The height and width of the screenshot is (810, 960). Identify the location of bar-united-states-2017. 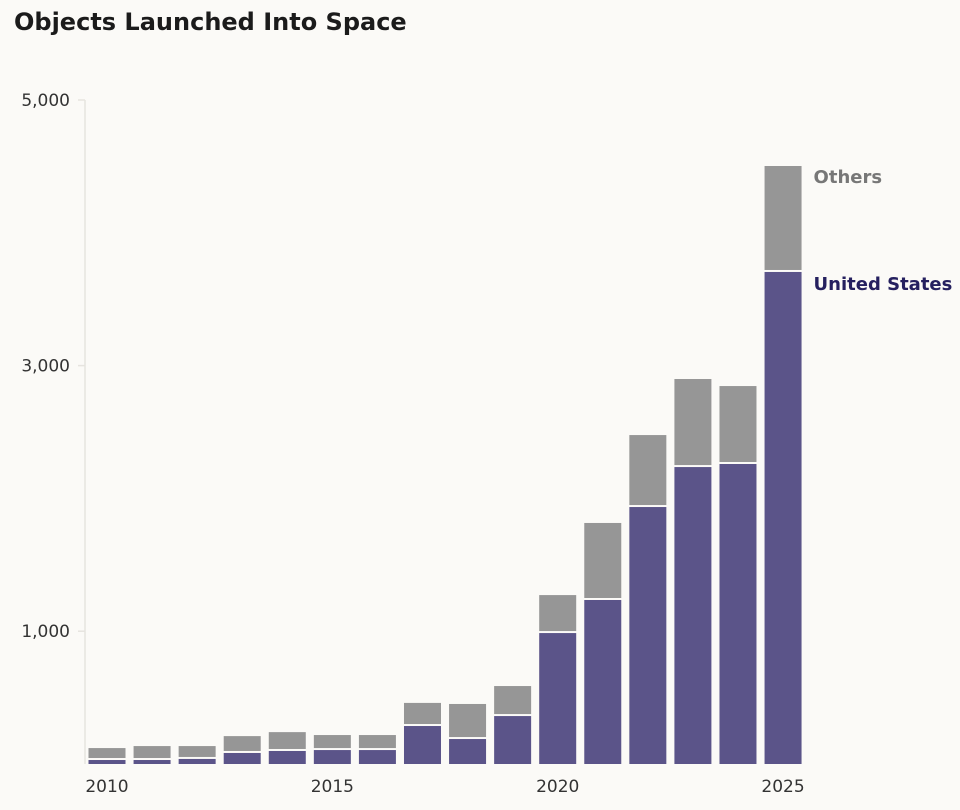
(422, 745).